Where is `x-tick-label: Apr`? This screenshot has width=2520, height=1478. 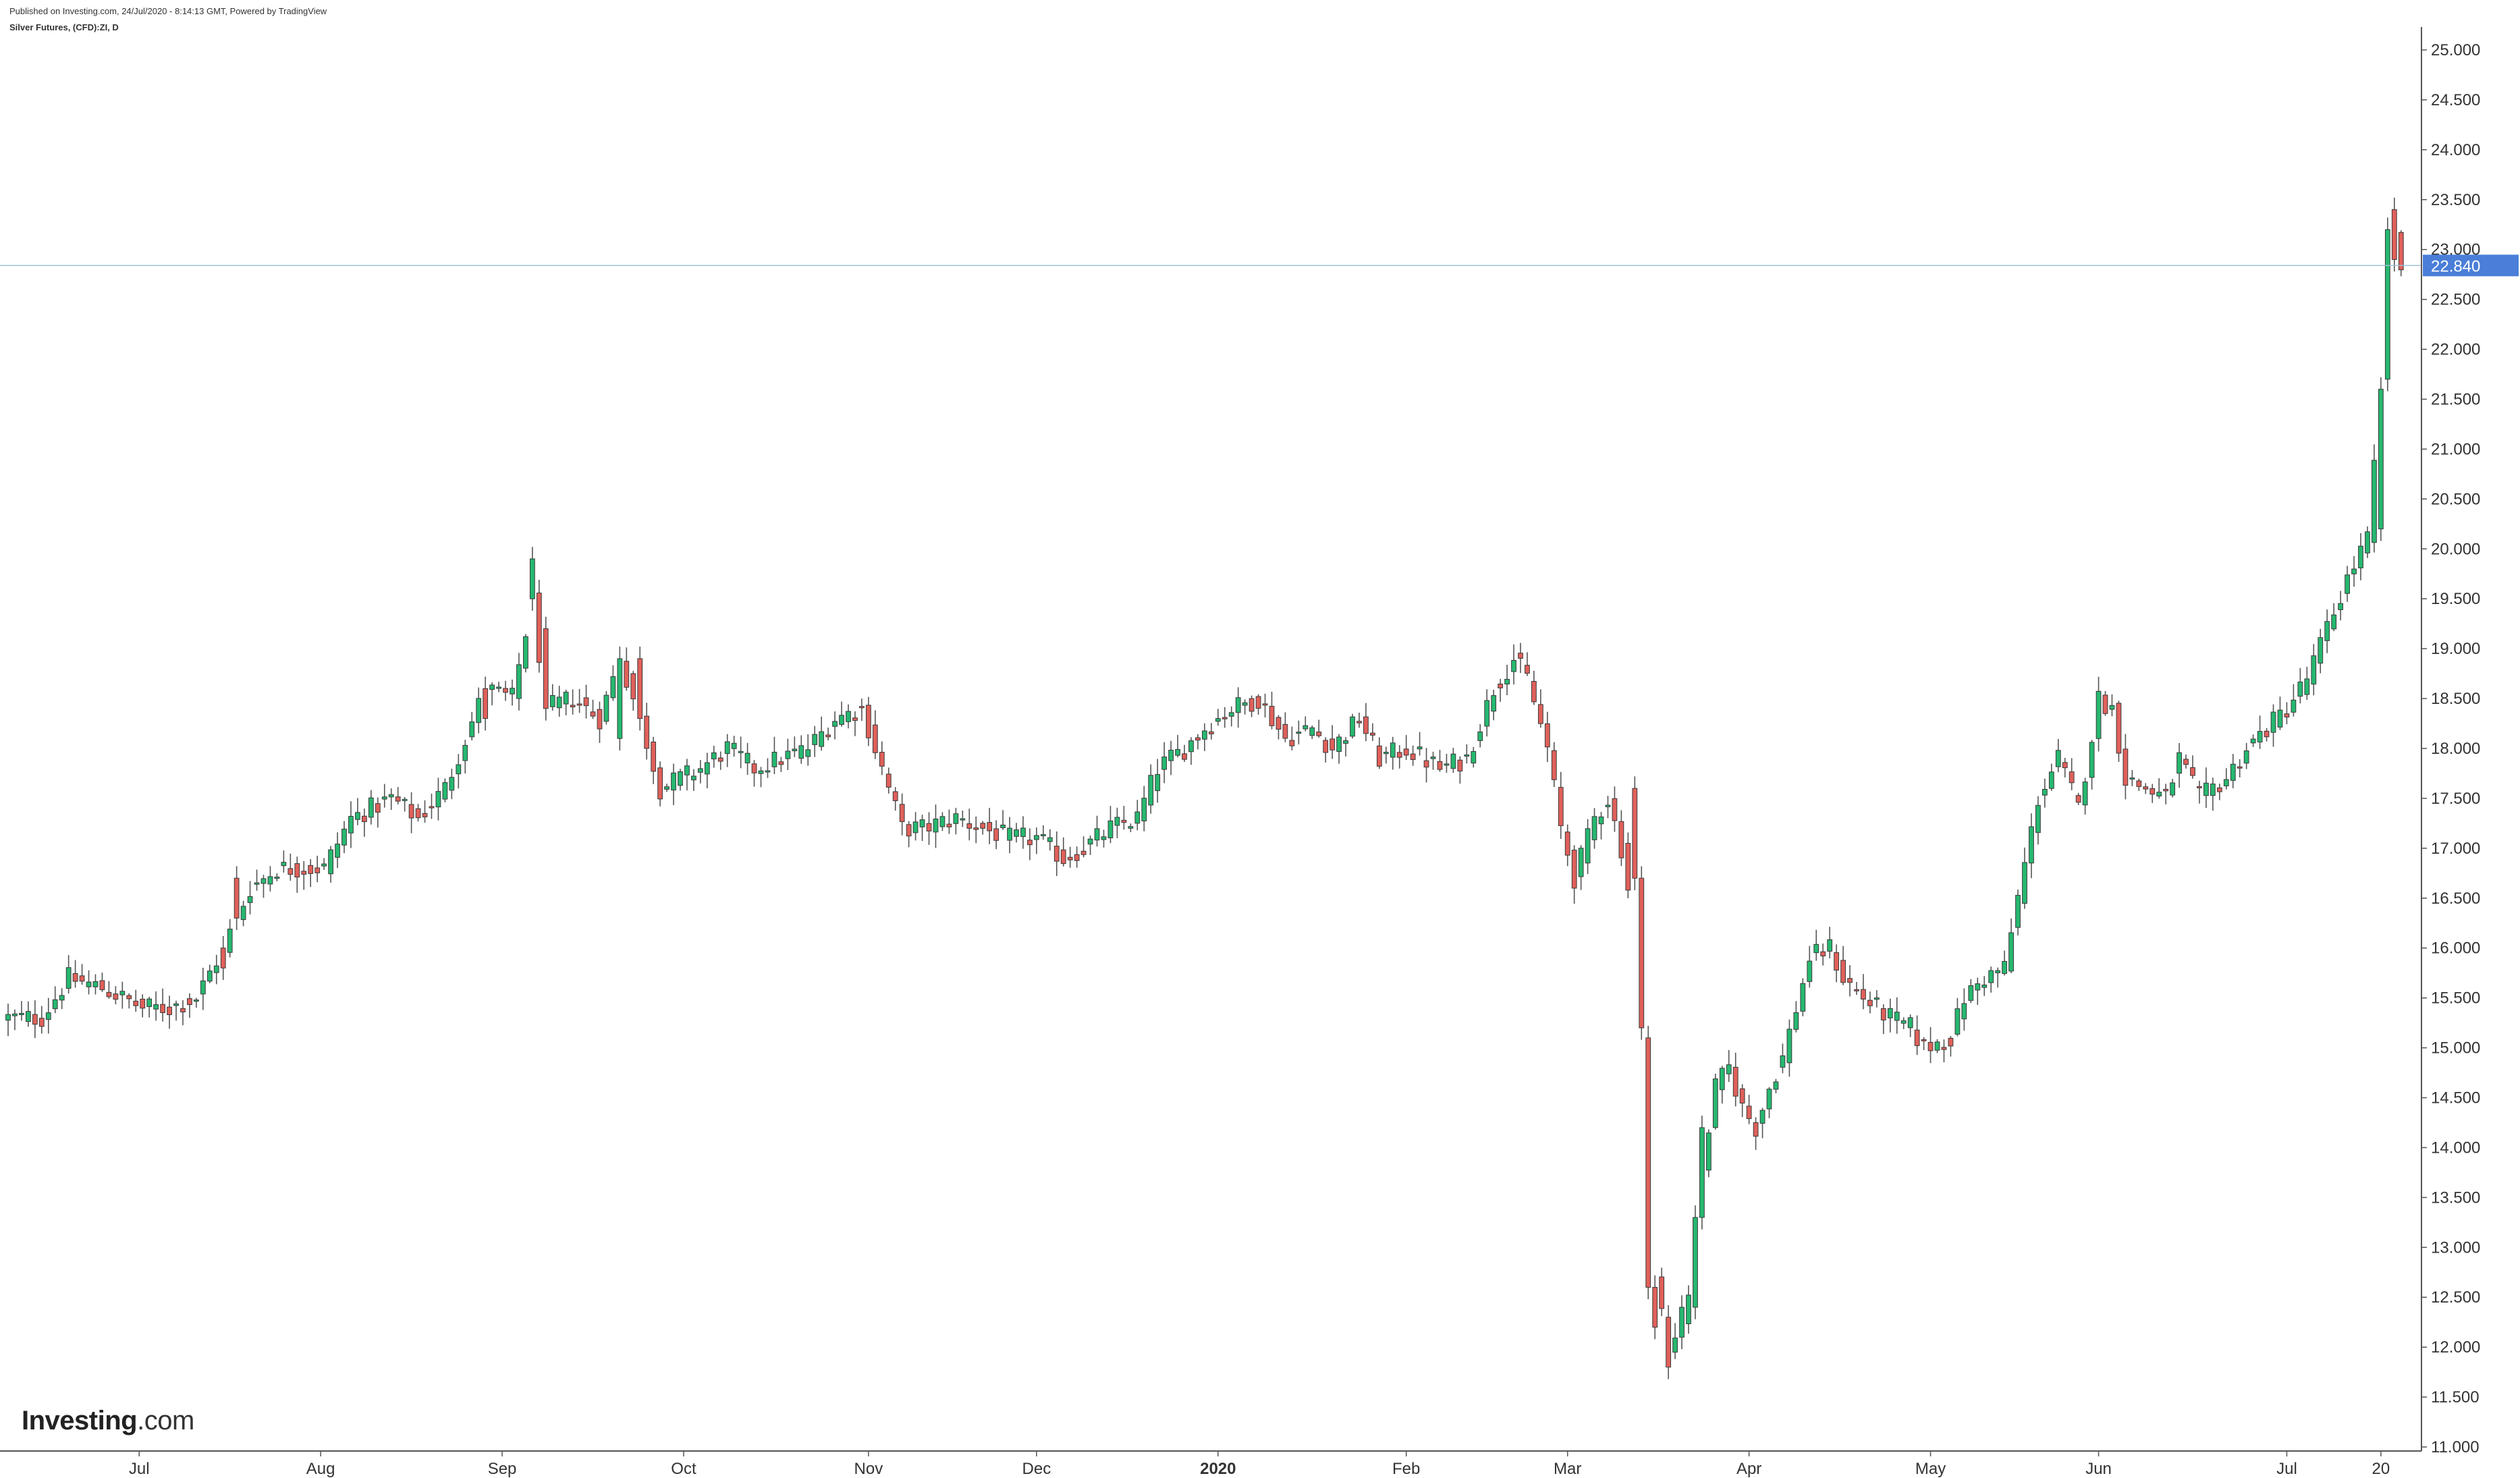
x-tick-label: Apr is located at coordinates (1748, 1469).